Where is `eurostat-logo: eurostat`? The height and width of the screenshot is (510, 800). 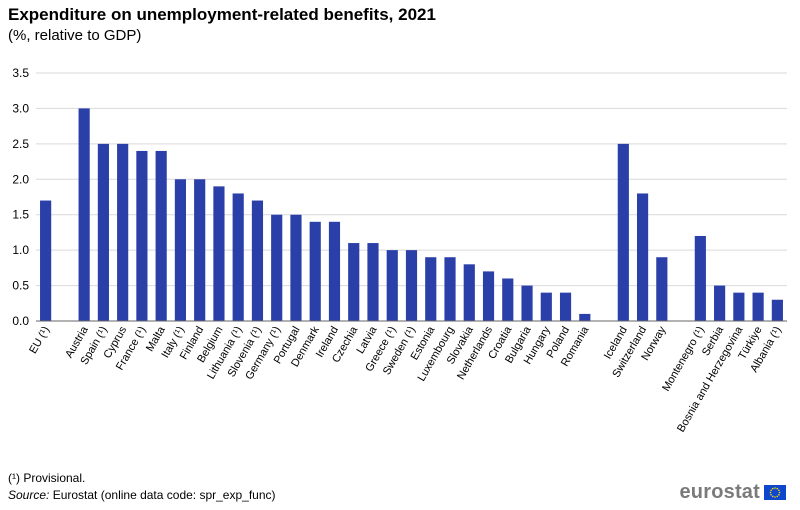 eurostat-logo: eurostat is located at coordinates (732, 492).